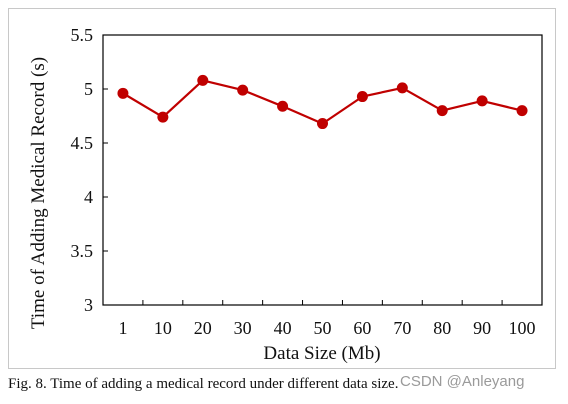 This screenshot has width=568, height=404. I want to click on y-tick-label: 5, so click(88, 89).